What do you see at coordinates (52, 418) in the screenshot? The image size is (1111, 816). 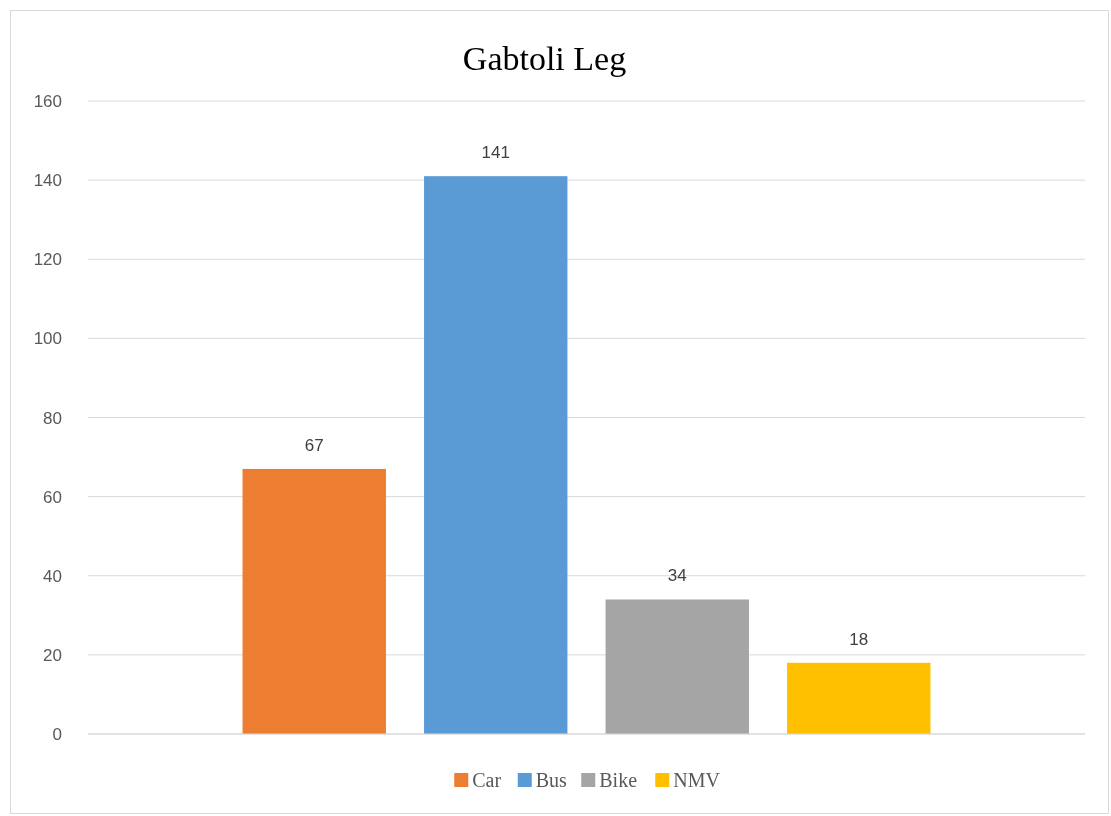 I see `y-tick-label: 80` at bounding box center [52, 418].